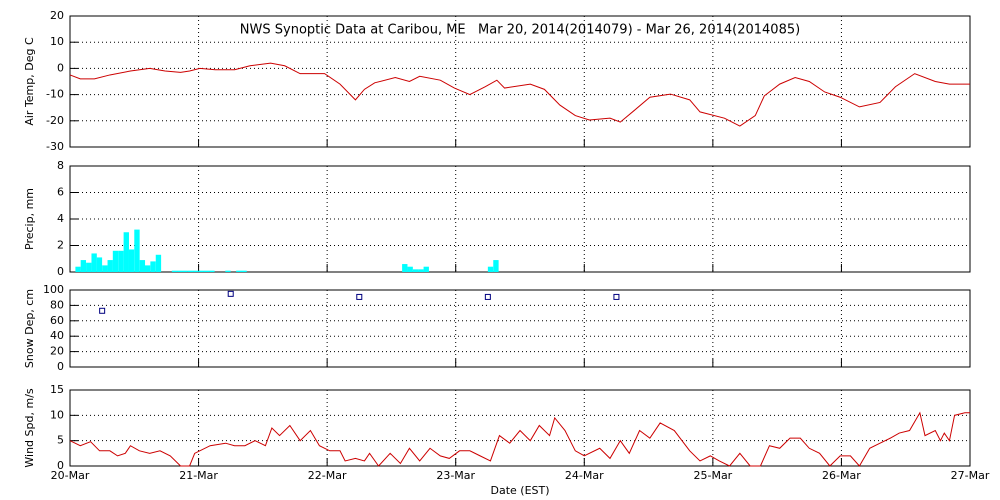 This screenshot has width=1000, height=500. What do you see at coordinates (327, 475) in the screenshot?
I see `x-tick-label: 22-Mar` at bounding box center [327, 475].